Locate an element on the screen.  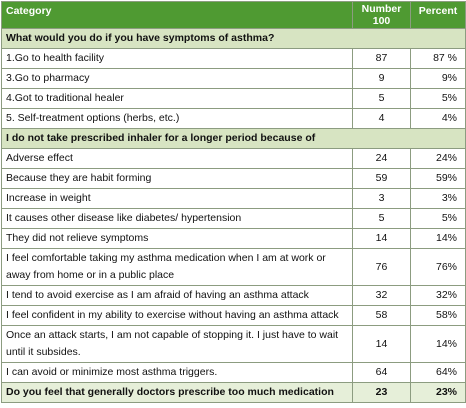
row-percent: 23% is located at coordinates (438, 392).